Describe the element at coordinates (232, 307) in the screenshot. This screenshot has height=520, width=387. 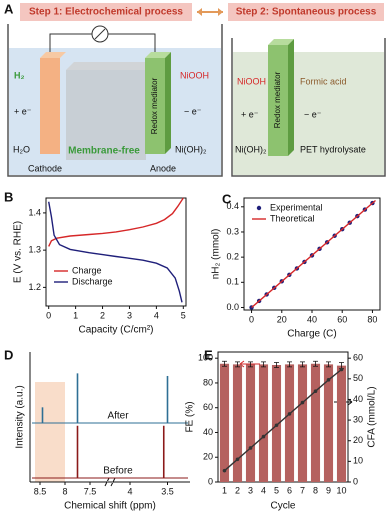
I see `y-tick-label: 0.0` at that location.